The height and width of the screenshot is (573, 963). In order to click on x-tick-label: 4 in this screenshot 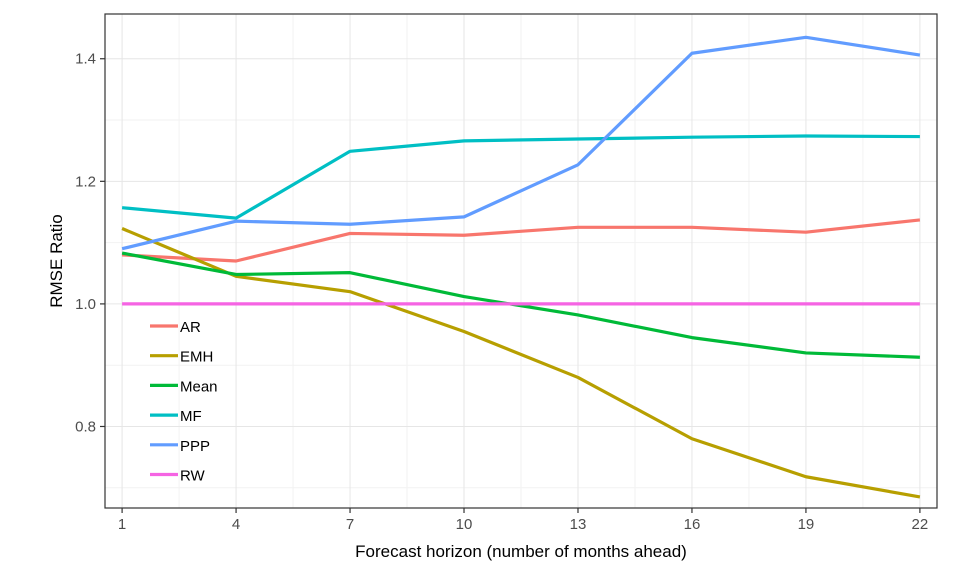, I will do `click(236, 524)`.